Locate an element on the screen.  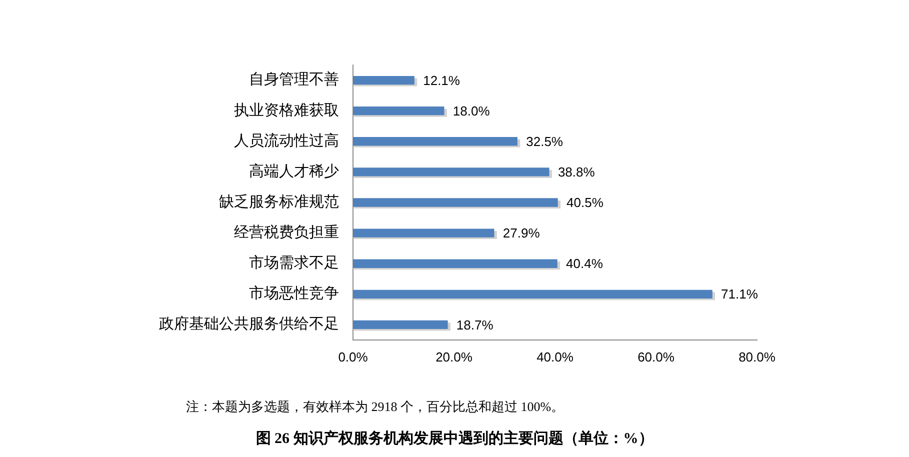
y-tick-label: 市场需求不足 is located at coordinates (294, 263).